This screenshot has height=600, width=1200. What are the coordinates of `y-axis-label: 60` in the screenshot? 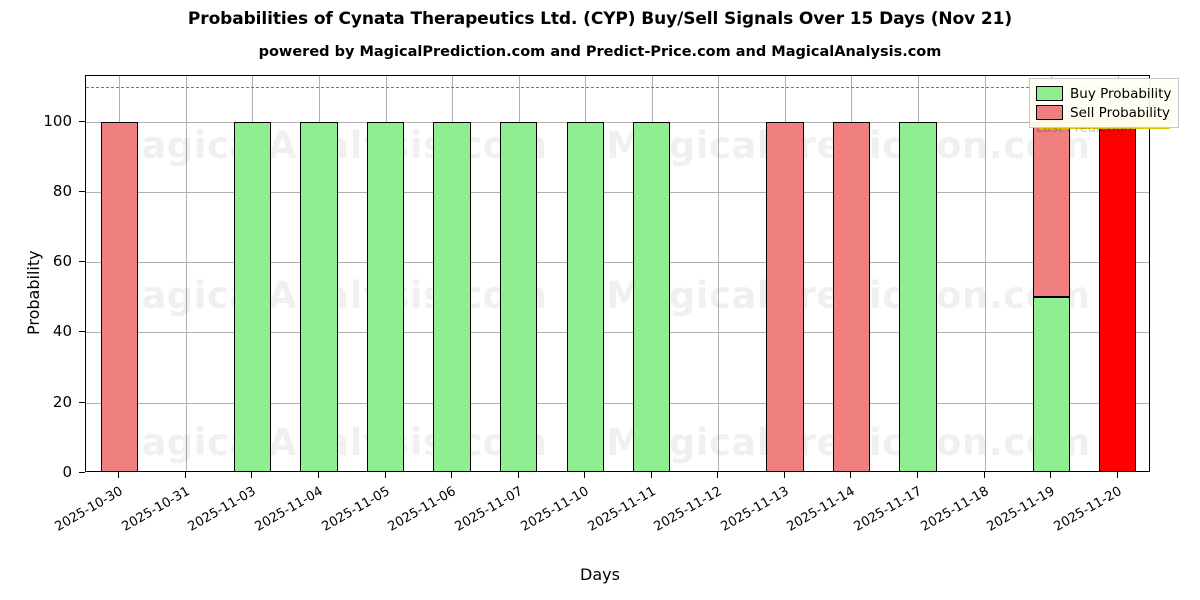 It's located at (62, 261).